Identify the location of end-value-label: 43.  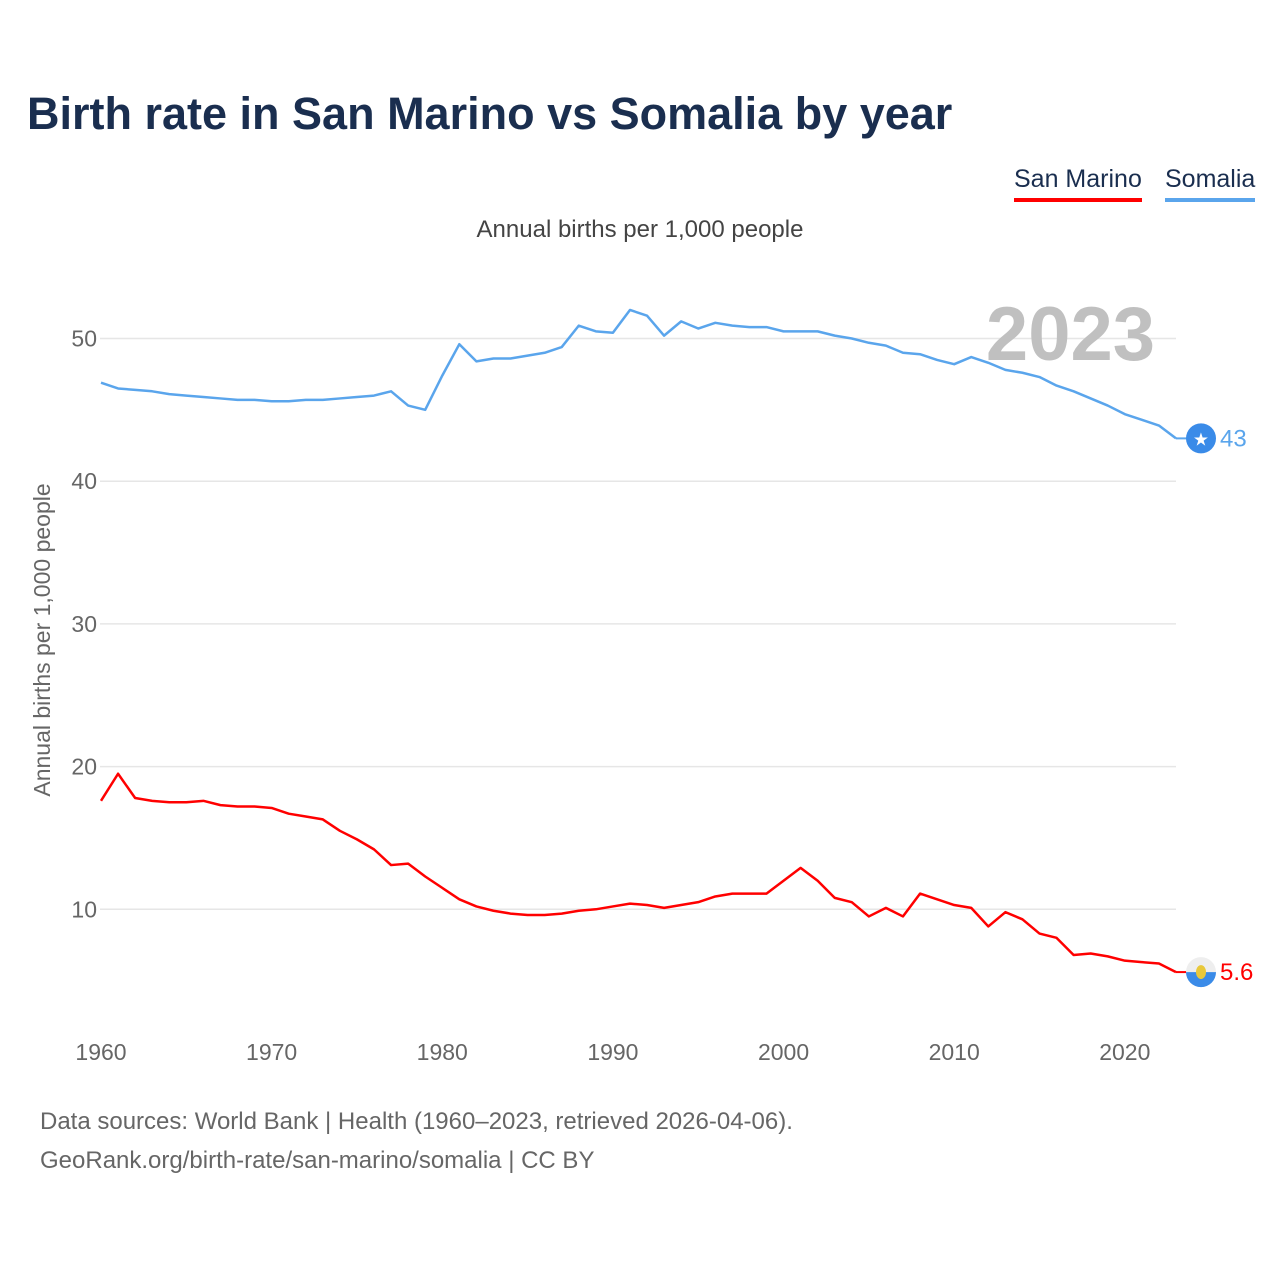
(1233, 438).